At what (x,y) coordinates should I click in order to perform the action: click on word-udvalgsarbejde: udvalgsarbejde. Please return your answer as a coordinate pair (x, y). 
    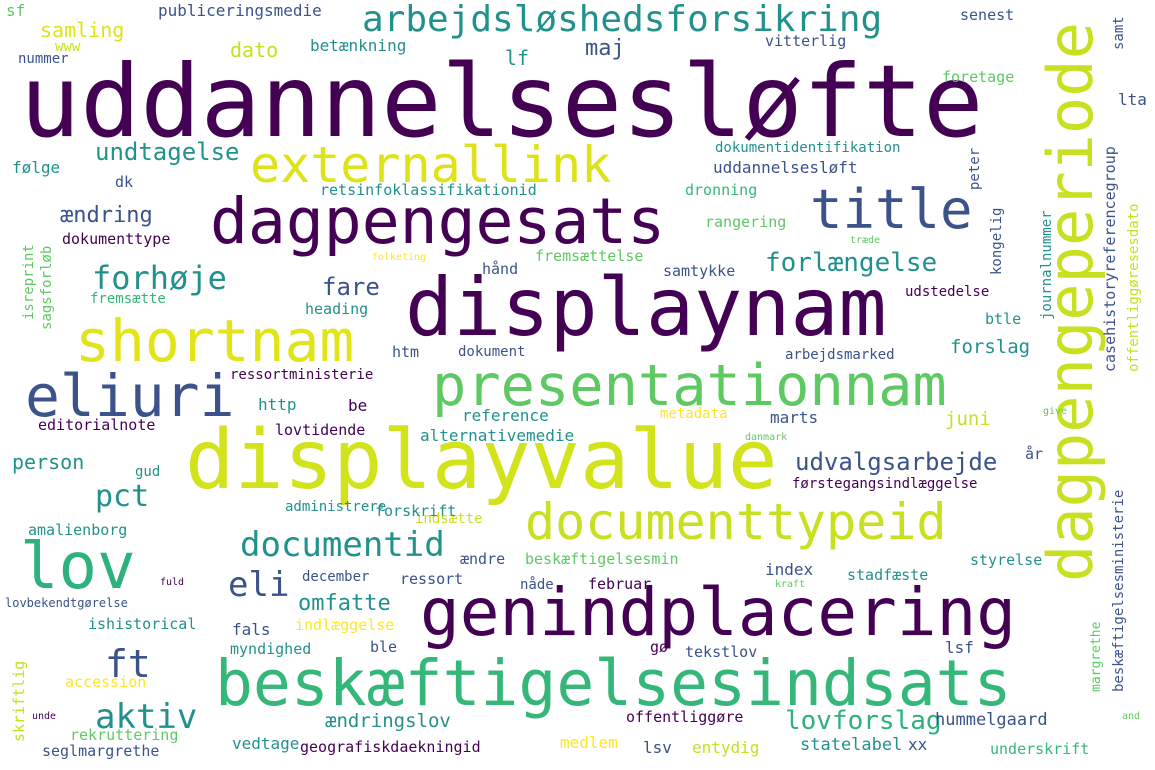
    Looking at the image, I should click on (896, 462).